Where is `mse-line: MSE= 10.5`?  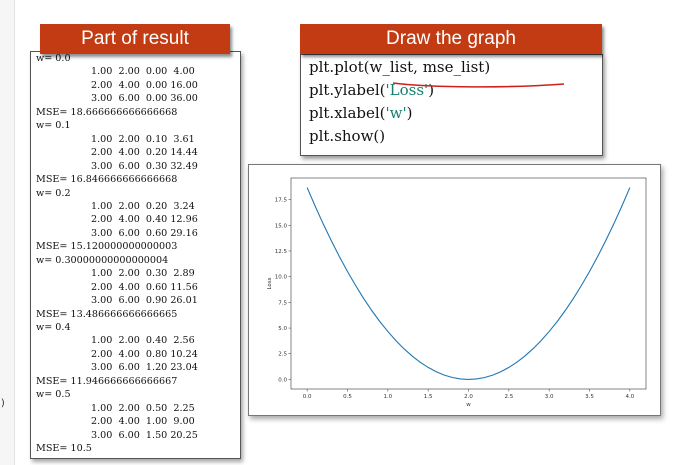 mse-line: MSE= 10.5 is located at coordinates (64, 449).